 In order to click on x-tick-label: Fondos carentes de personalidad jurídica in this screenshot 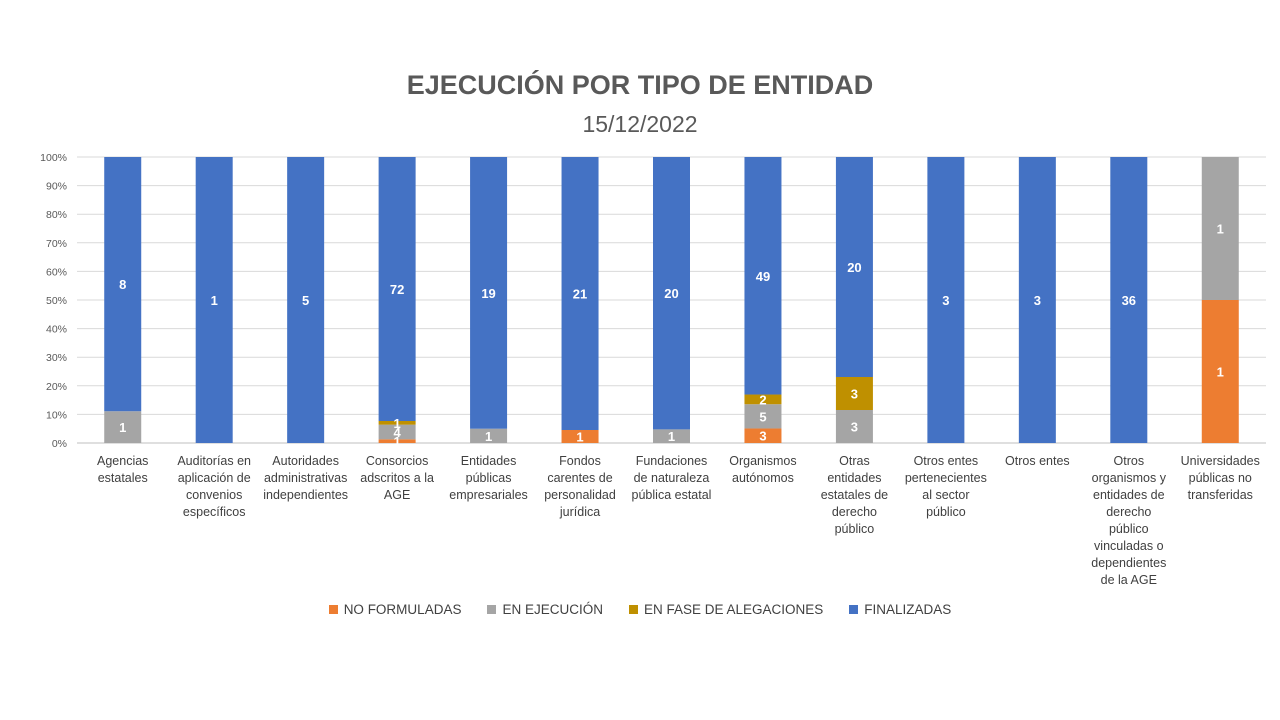, I will do `click(580, 486)`.